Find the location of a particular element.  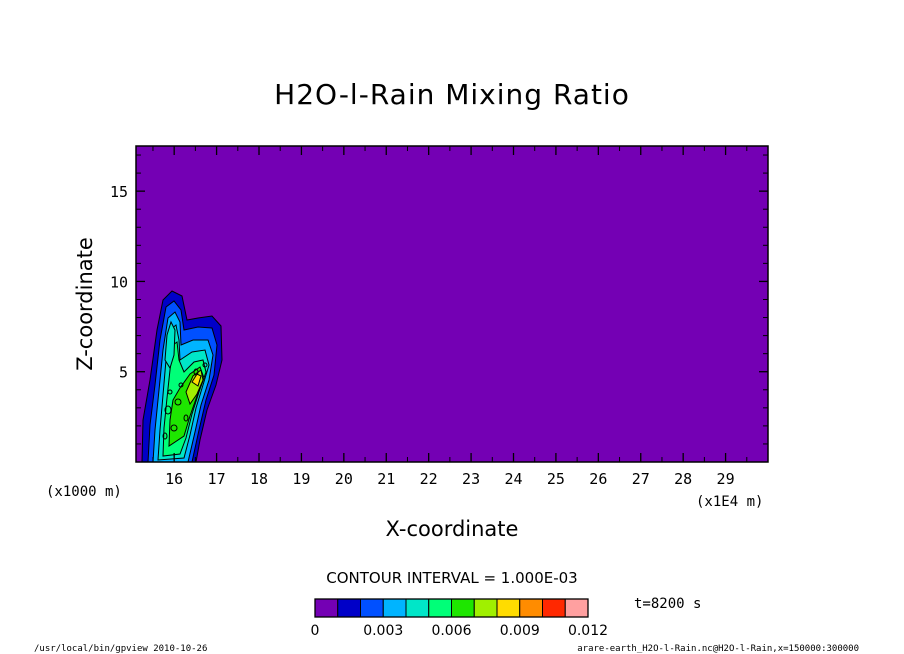

x-tick-label: 17 is located at coordinates (217, 479).